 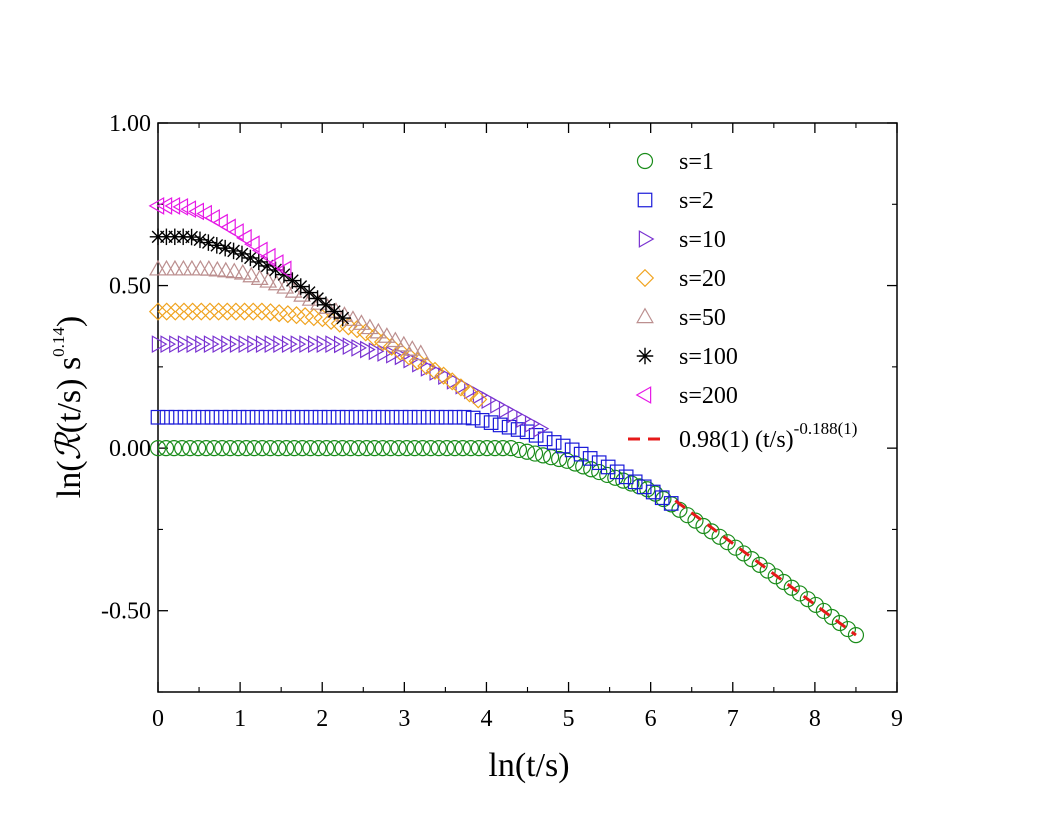 What do you see at coordinates (702, 279) in the screenshot?
I see `legend-label: s=20` at bounding box center [702, 279].